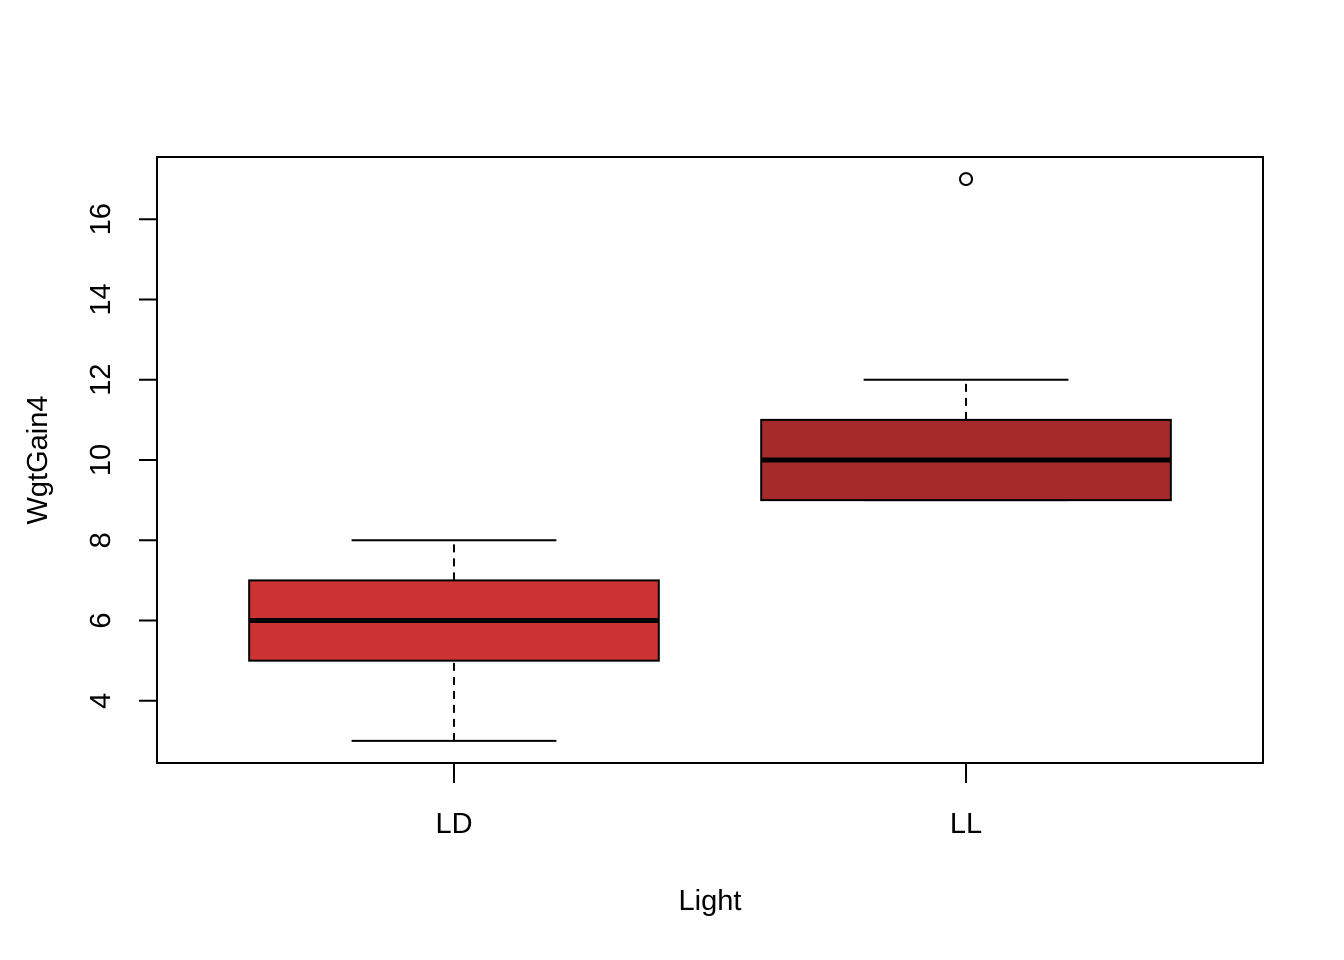 This screenshot has height=960, width=1344. What do you see at coordinates (38, 460) in the screenshot?
I see `y-axis-title: WgtGain4` at bounding box center [38, 460].